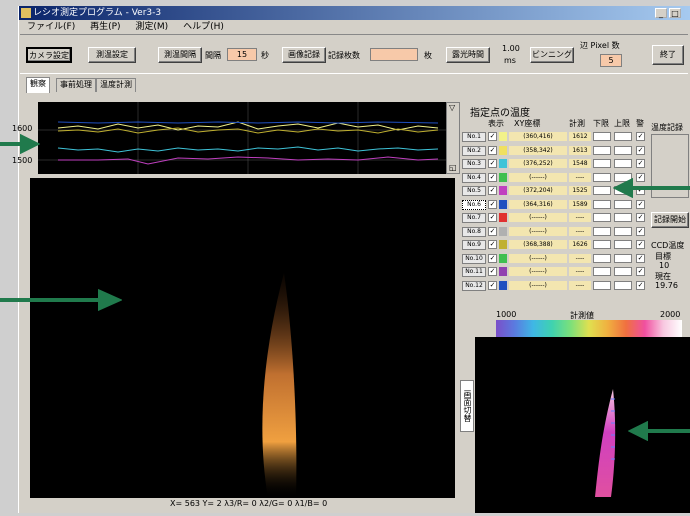  Describe the element at coordinates (49, 55) in the screenshot. I see `camera-settings-button: カメラ設定` at that location.